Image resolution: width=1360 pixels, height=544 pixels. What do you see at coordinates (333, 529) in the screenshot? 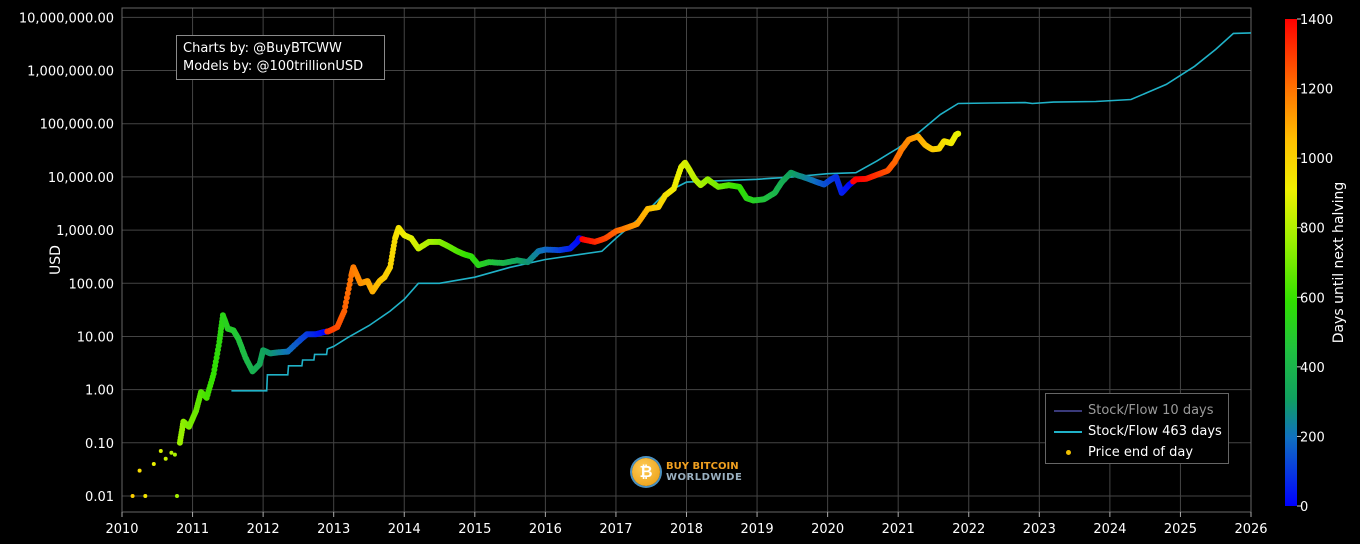
I see `x-tick-label: 2013` at bounding box center [333, 529].